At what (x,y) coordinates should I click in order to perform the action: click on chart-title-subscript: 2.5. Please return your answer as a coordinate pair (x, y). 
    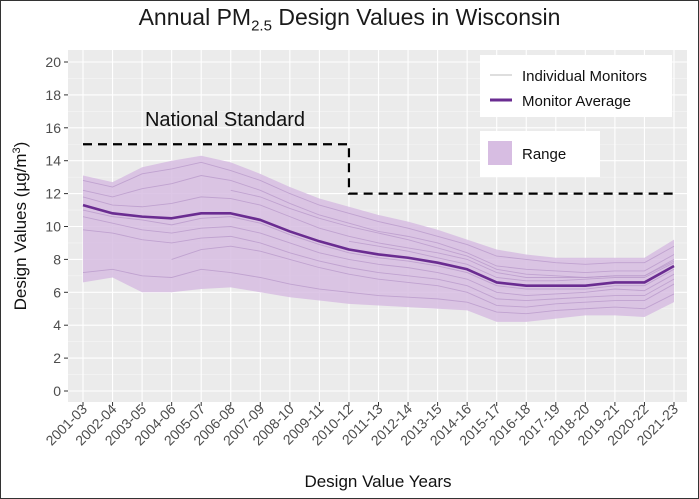
    Looking at the image, I should click on (261, 26).